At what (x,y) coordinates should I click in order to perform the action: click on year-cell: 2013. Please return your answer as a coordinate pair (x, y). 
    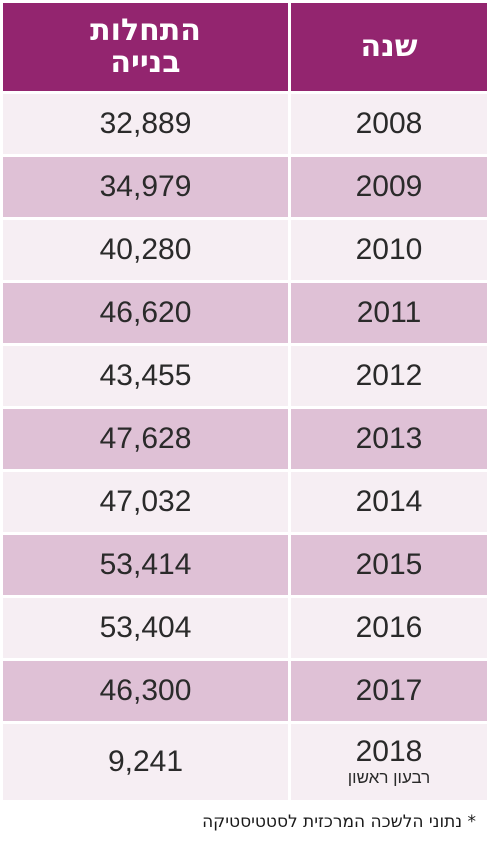
    Looking at the image, I should click on (389, 439).